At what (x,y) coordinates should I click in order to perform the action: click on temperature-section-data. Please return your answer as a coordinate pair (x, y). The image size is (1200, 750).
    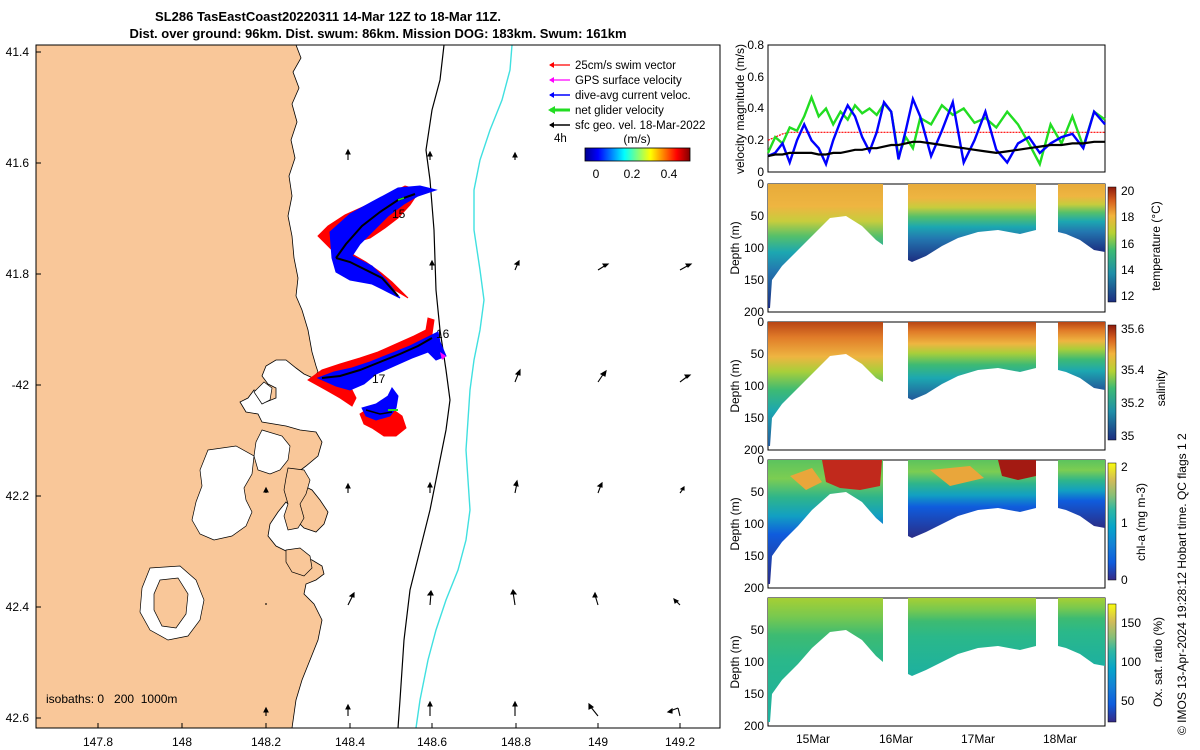
    Looking at the image, I should click on (936, 246).